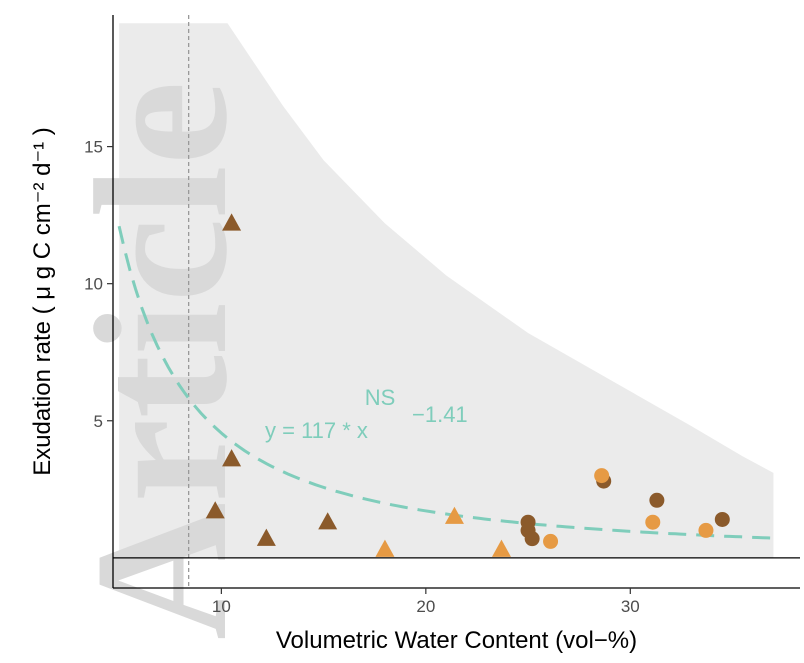 The height and width of the screenshot is (663, 804). Describe the element at coordinates (456, 640) in the screenshot. I see `x-axis-title: Volumetric Water Content (vol−%)` at that location.